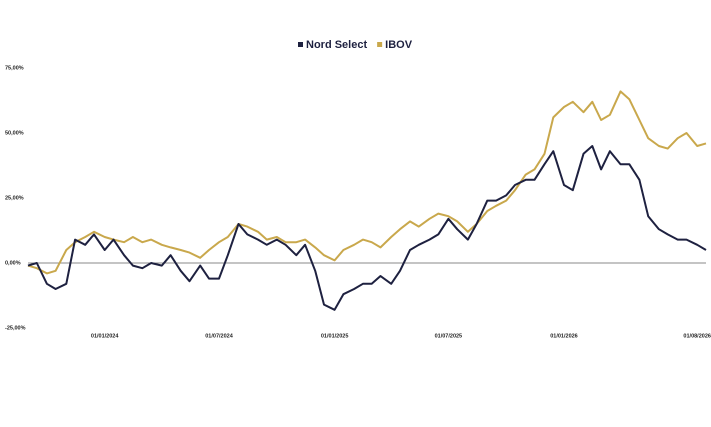  I want to click on y-tick-label: 75,00%, so click(14, 68).